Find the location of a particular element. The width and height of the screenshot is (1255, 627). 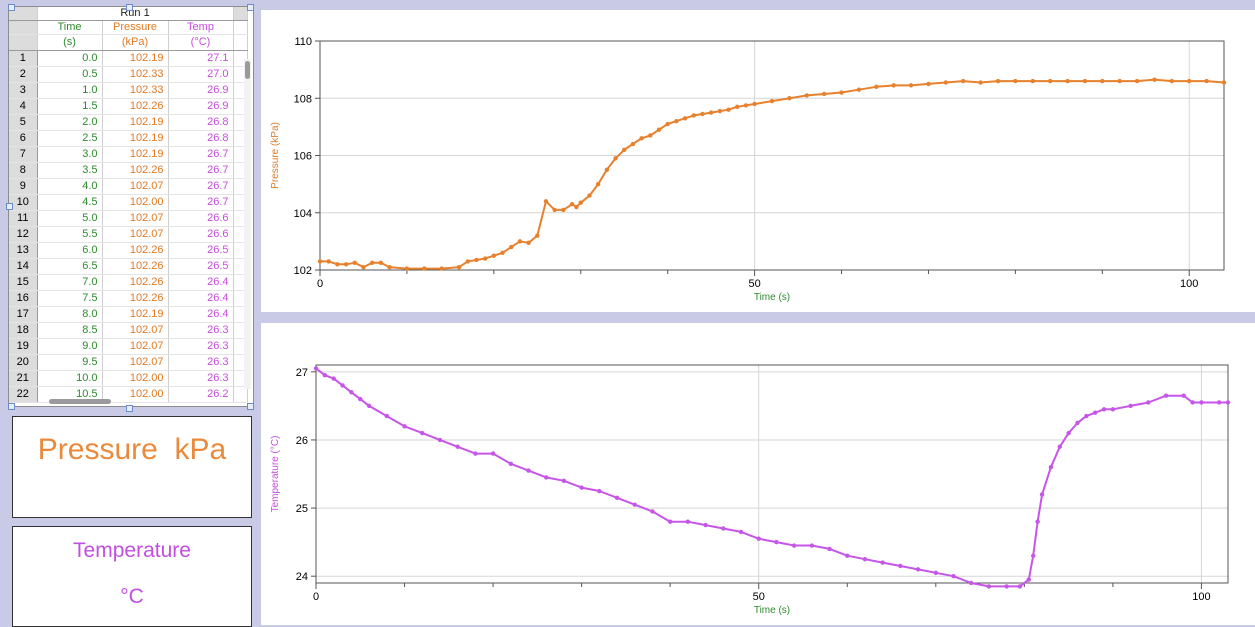

pressure-meter: Pressure kPa is located at coordinates (132, 467).